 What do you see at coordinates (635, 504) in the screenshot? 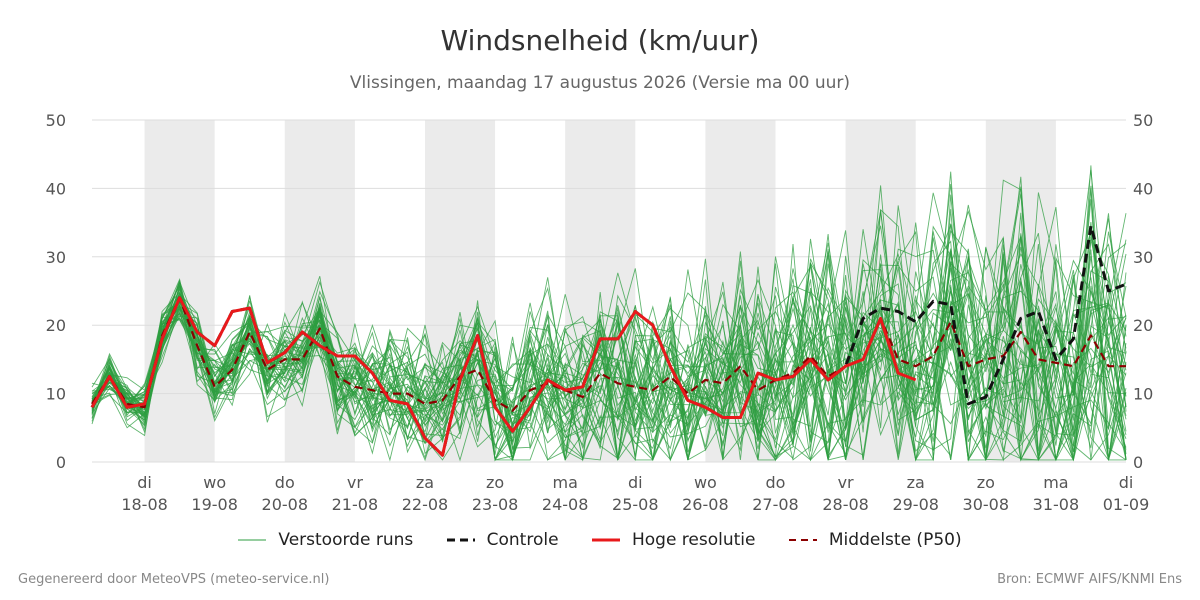
I see `x-tick-date: 25-08` at bounding box center [635, 504].